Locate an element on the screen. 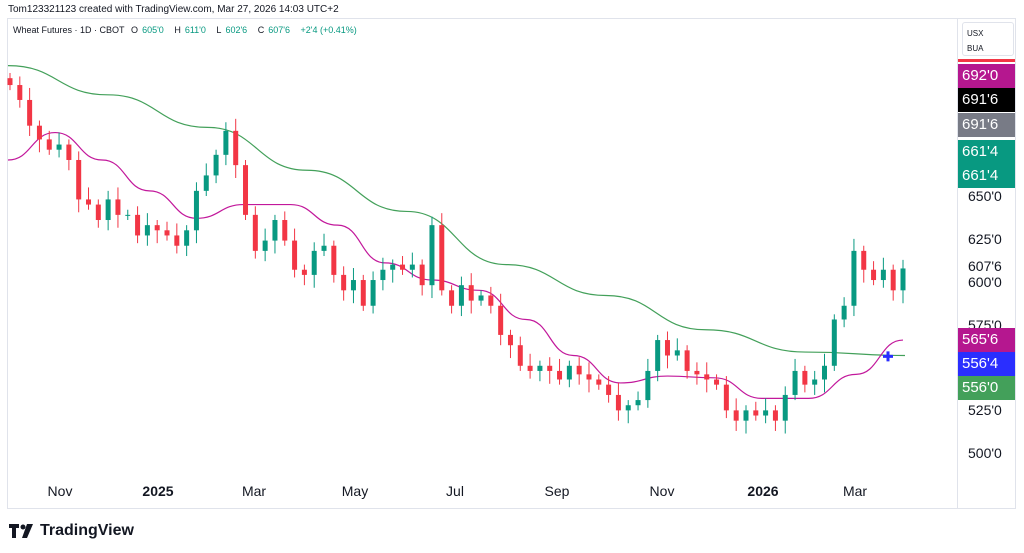 The width and height of the screenshot is (1024, 553). price-axis-divider is located at coordinates (957, 263).